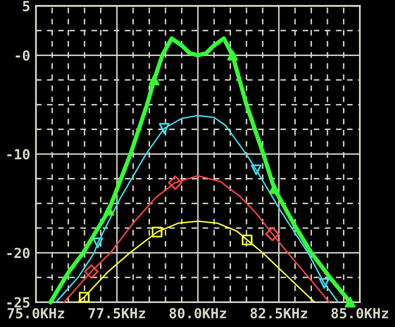  I want to click on x-tick-label: 77.5KHz, so click(117, 313).